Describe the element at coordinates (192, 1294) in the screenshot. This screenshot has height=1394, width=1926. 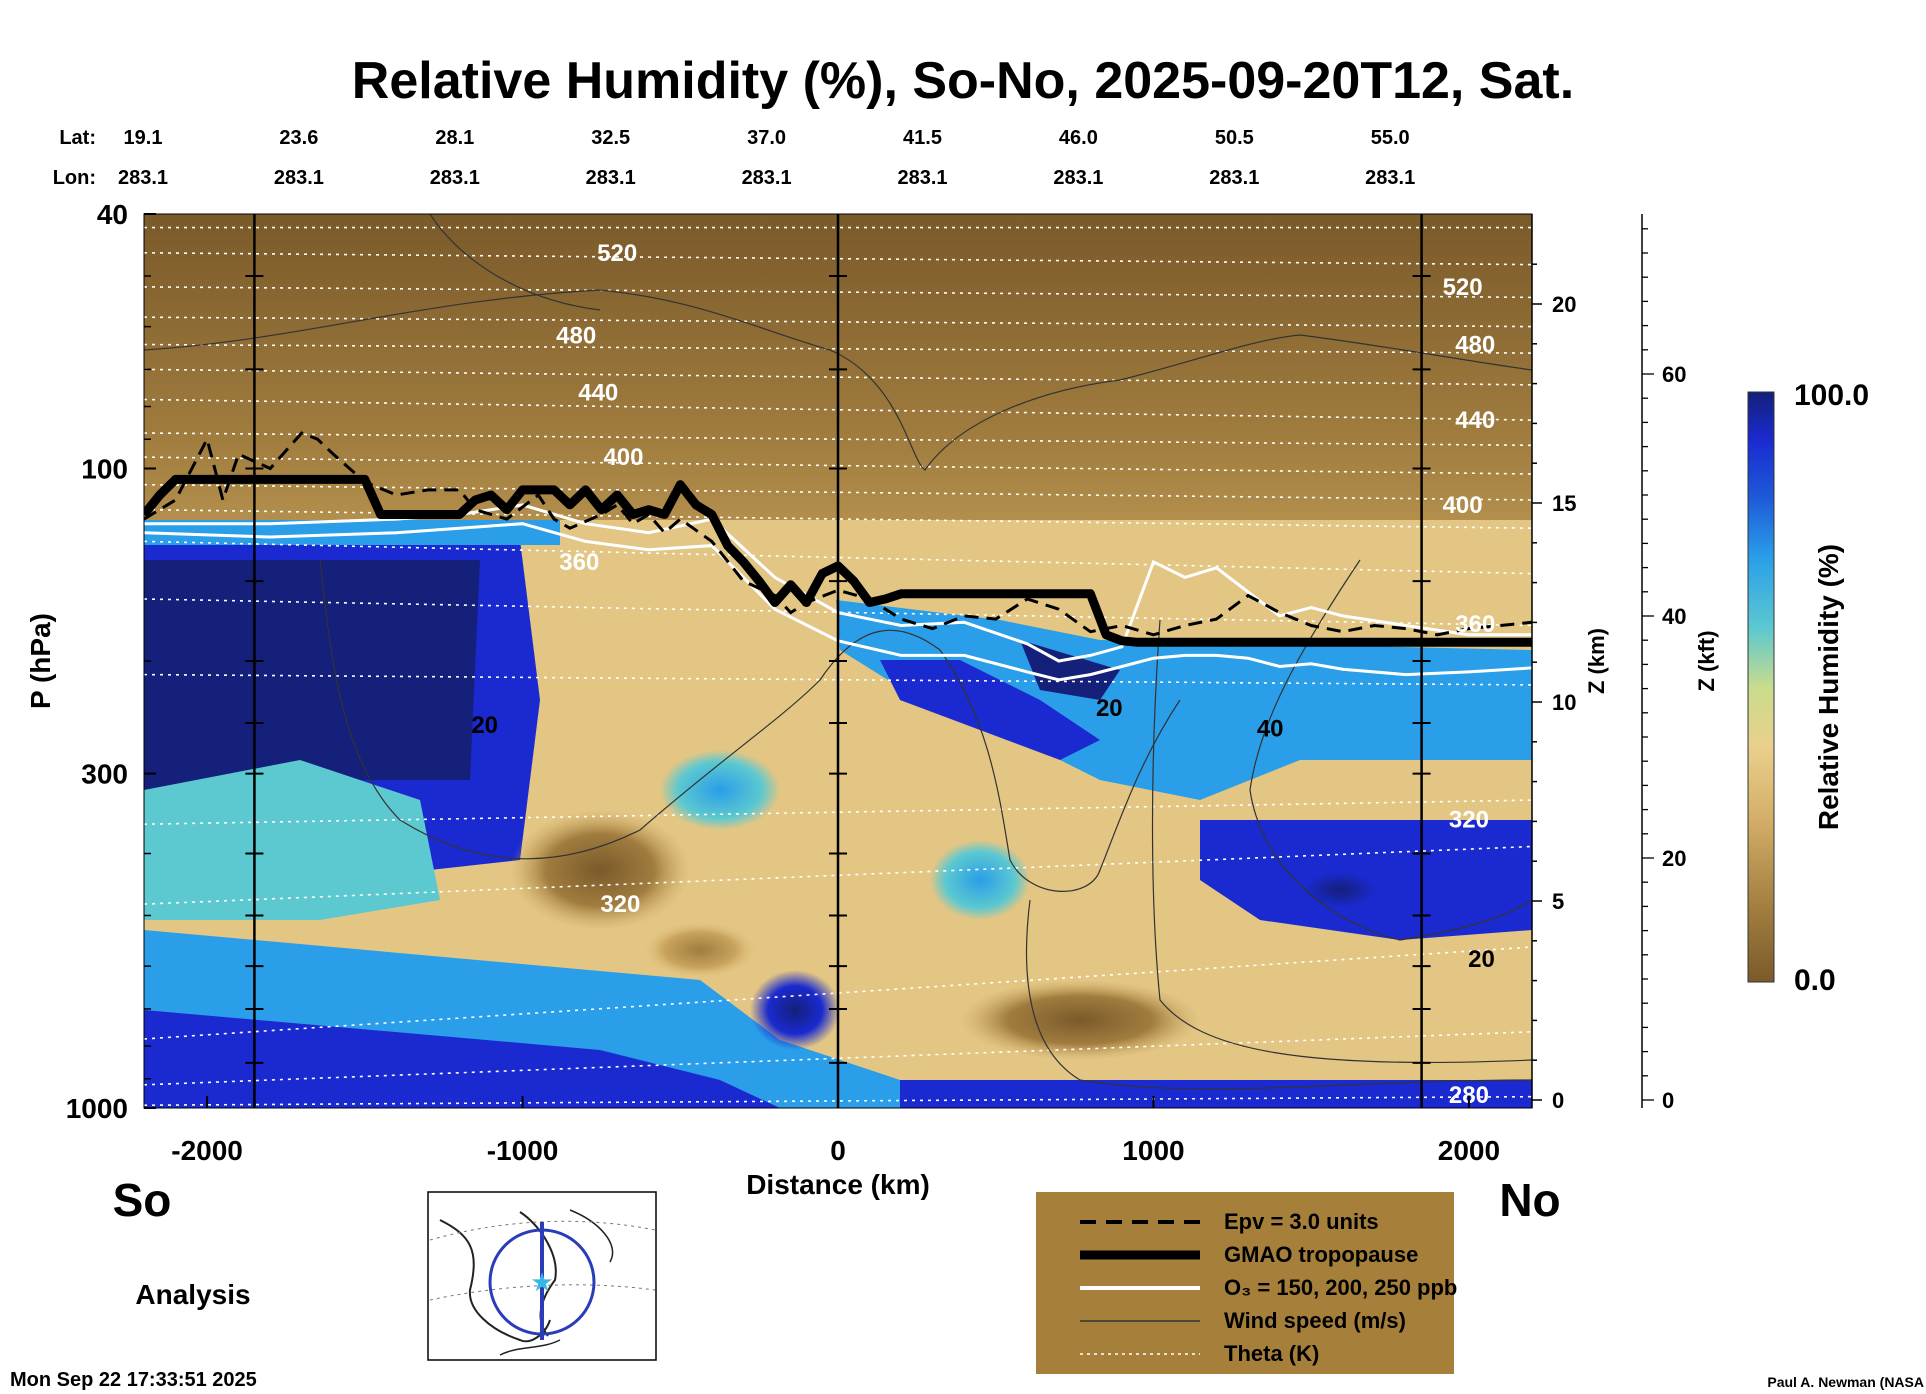
I see `analysis-label: Analysis` at that location.